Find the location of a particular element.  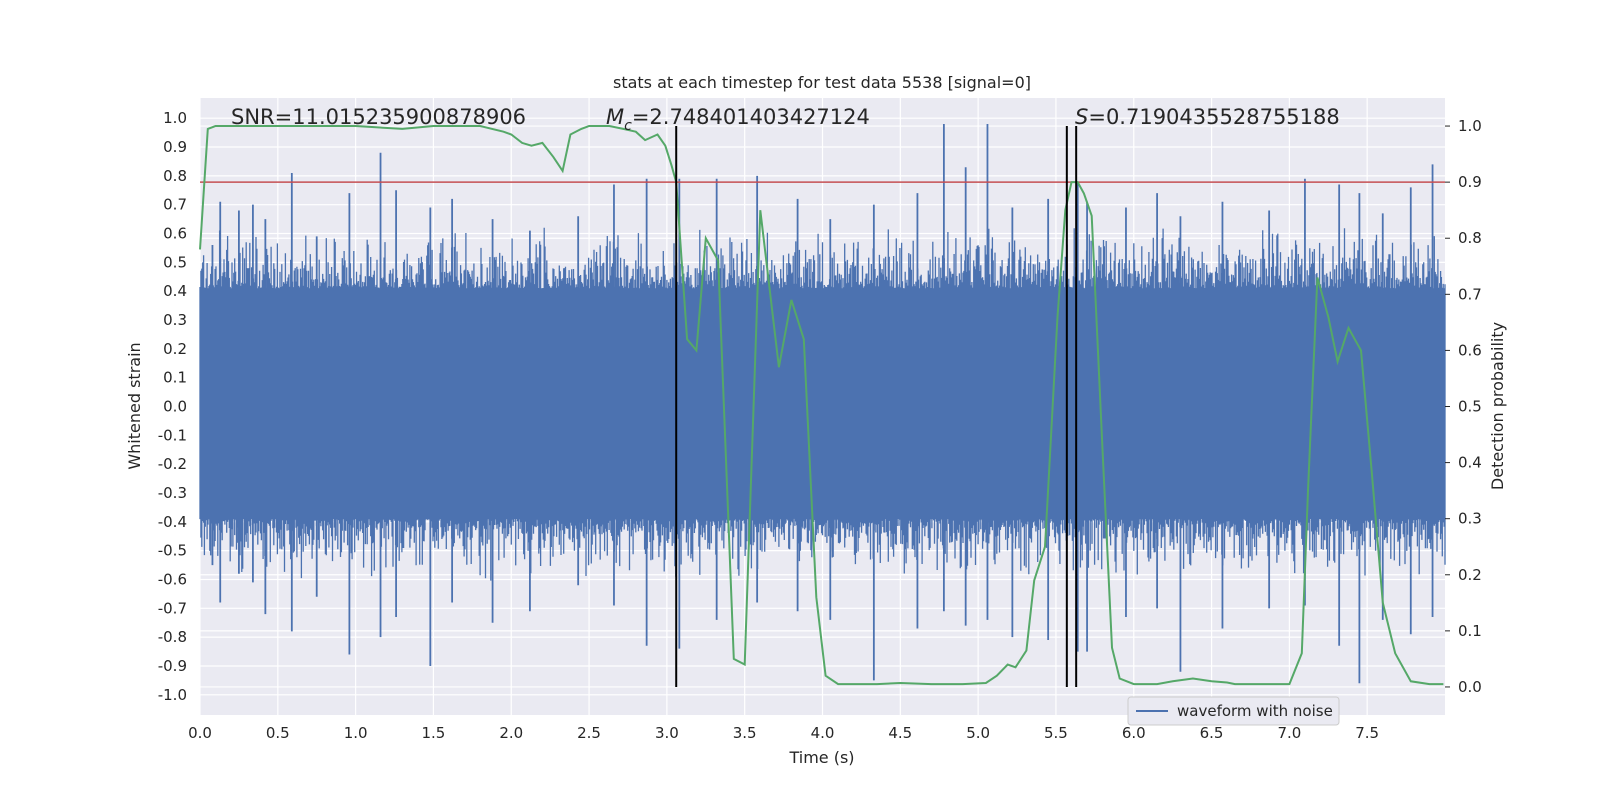

x-tick-label: 7.5 is located at coordinates (1367, 733).